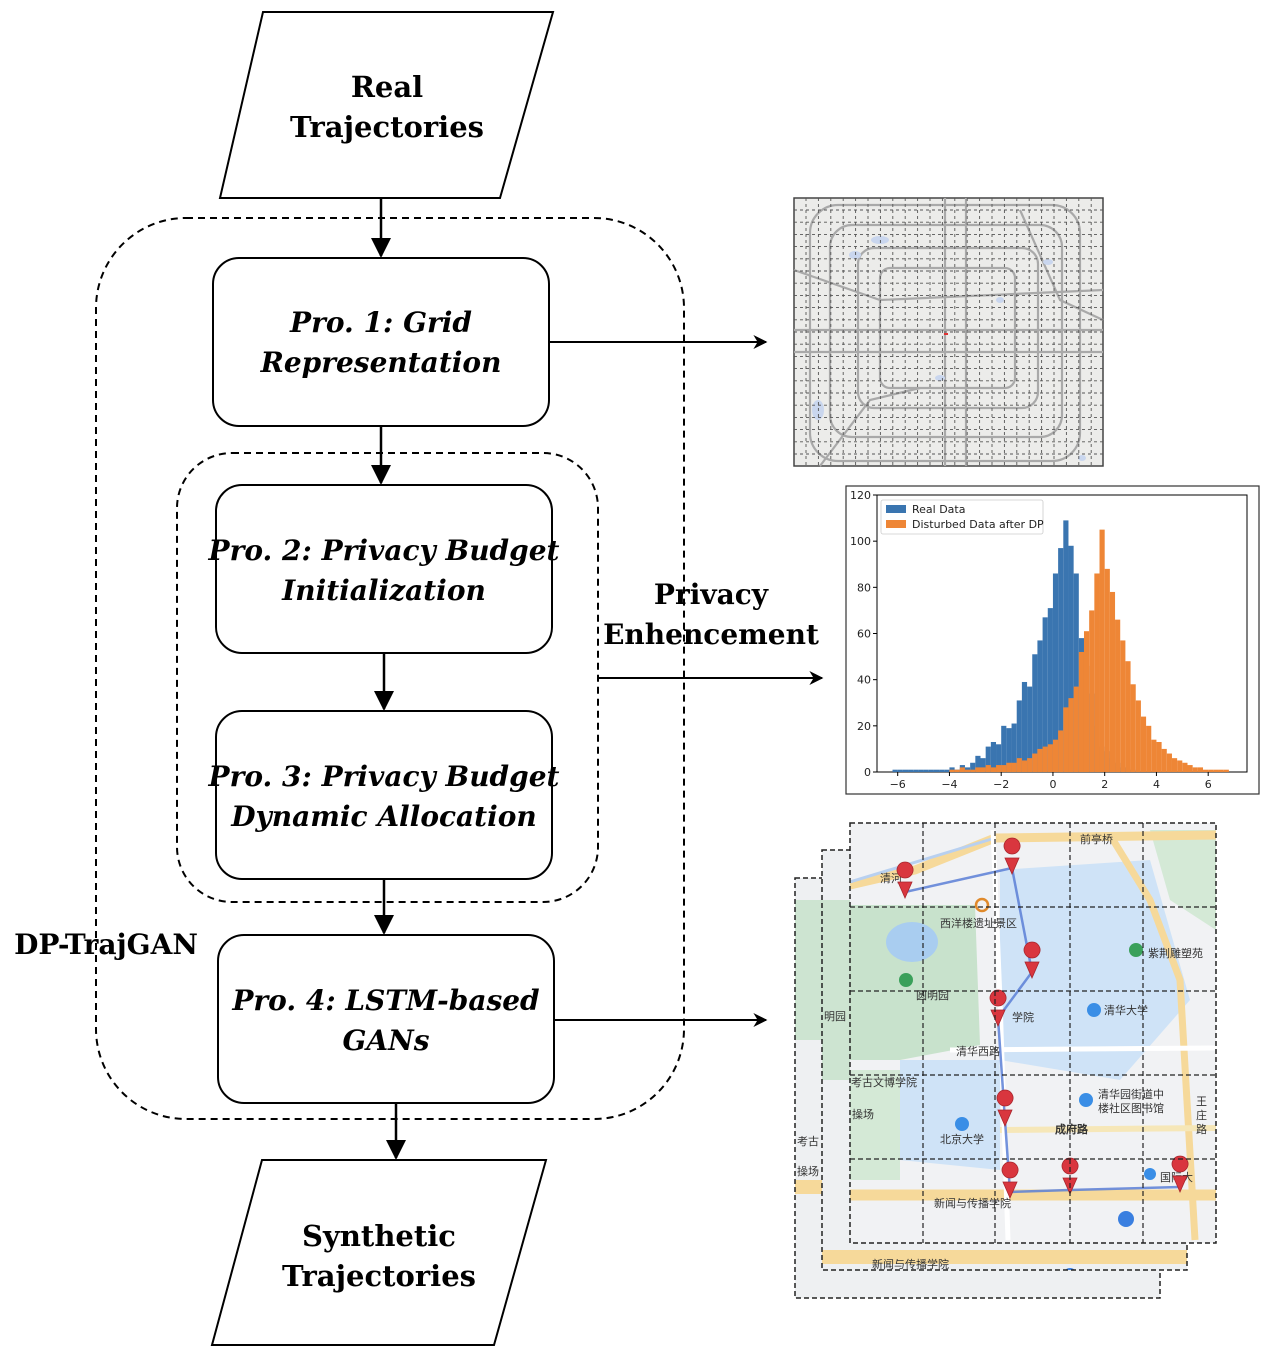 Image resolution: width=1272 pixels, height=1358 pixels. I want to click on map-label-lu: 路, so click(1201, 1129).